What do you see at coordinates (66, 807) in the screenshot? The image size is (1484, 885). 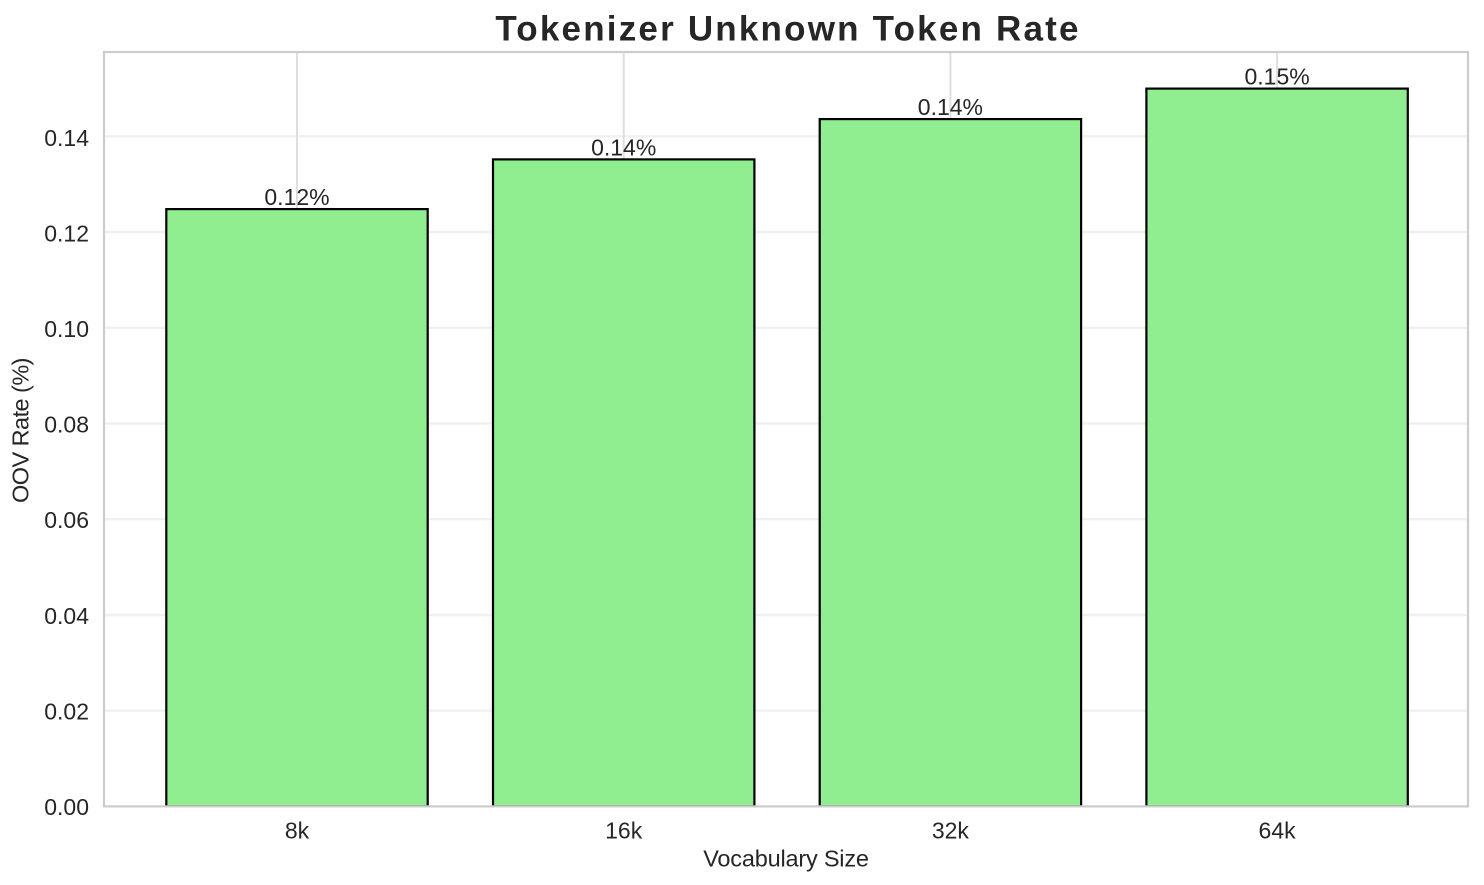 I see `svg-text: 0.00` at bounding box center [66, 807].